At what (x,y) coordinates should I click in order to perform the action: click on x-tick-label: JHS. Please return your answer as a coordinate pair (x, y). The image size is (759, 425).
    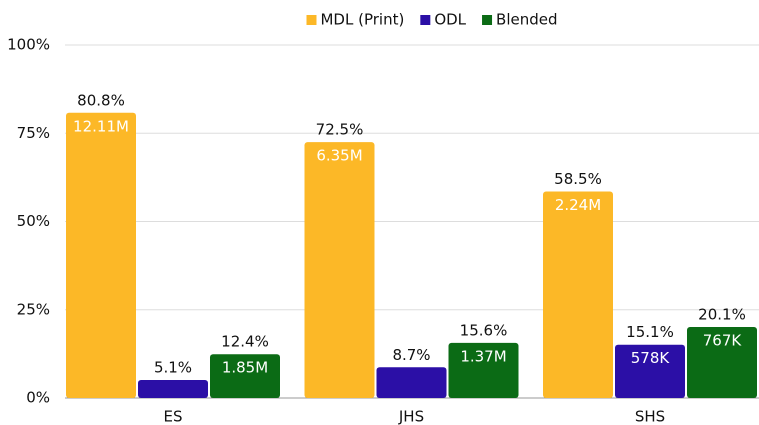
    Looking at the image, I should click on (411, 416).